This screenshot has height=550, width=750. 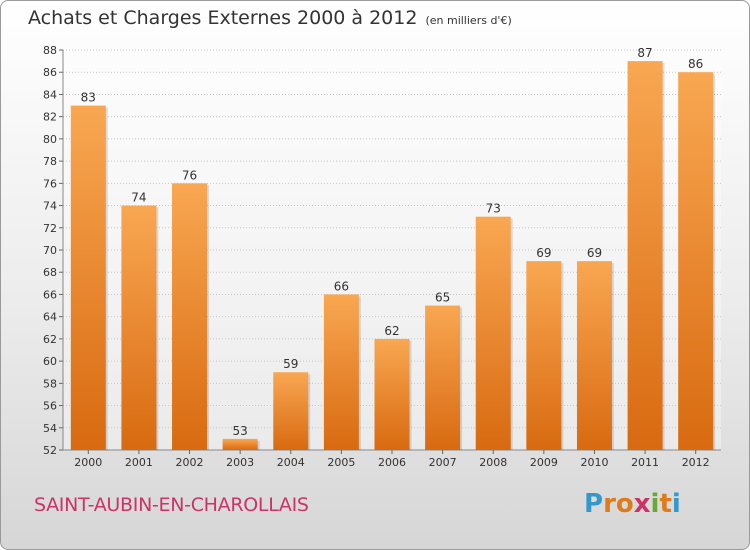 What do you see at coordinates (190, 462) in the screenshot?
I see `x-tick-label: 2002` at bounding box center [190, 462].